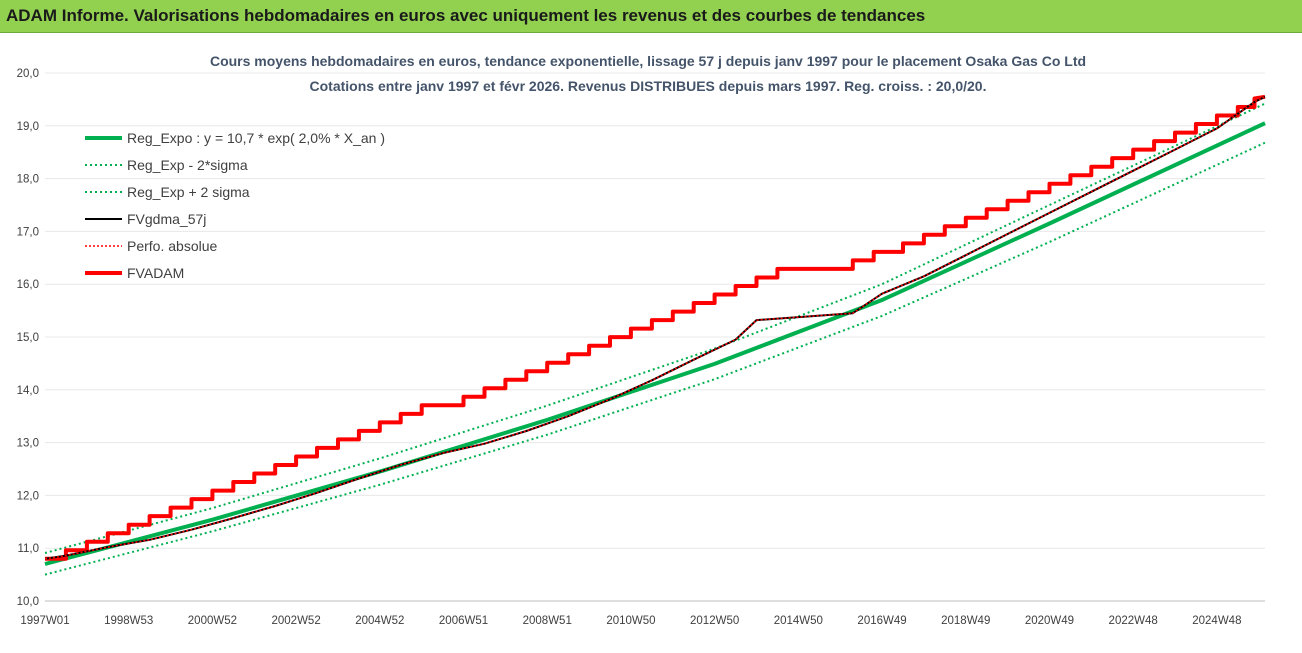  I want to click on y-tick-label: 14,0, so click(28, 391).